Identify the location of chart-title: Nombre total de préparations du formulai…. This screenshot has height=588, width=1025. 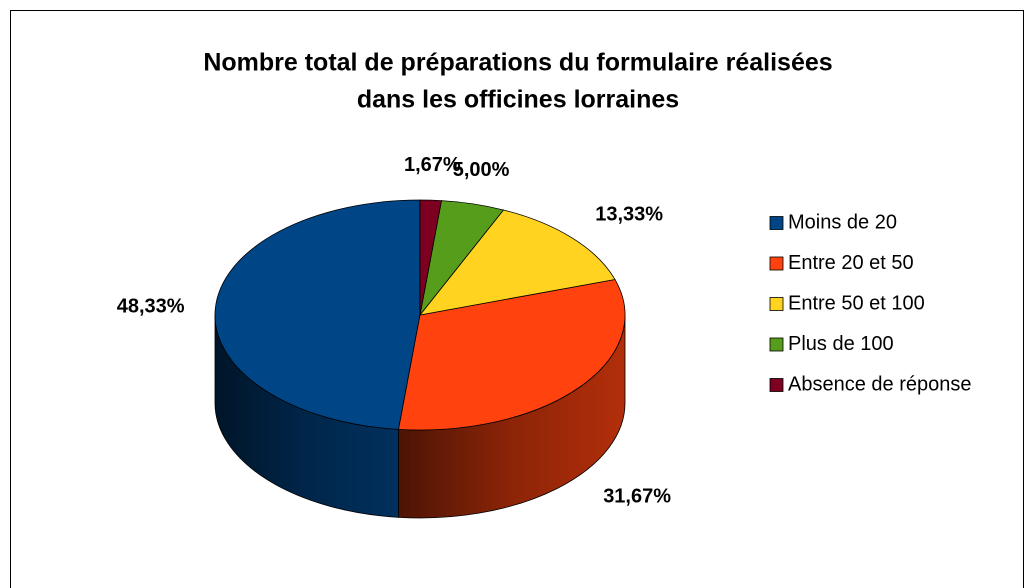
(517, 63).